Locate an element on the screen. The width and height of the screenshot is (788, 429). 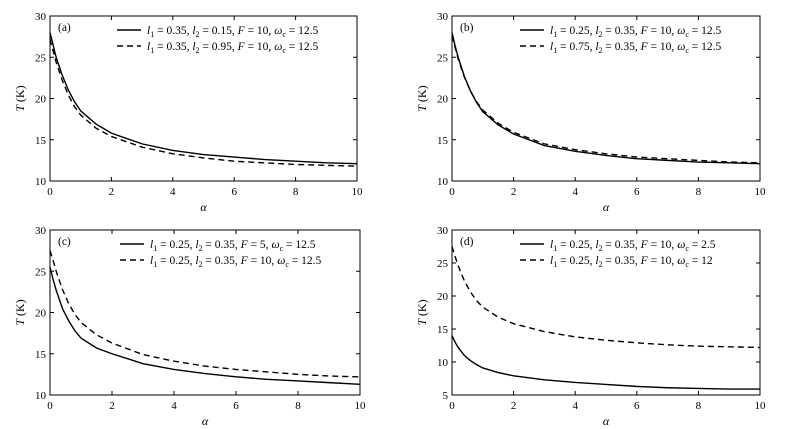
panel-d-y-tick-label: 15 is located at coordinates (443, 330).